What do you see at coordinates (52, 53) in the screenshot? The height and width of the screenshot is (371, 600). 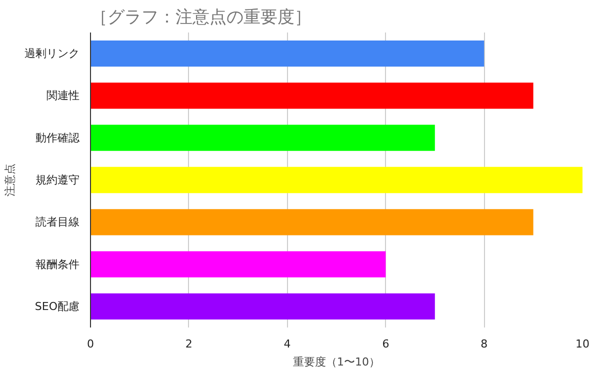 I see `y-tick-label: 過剰リンク` at bounding box center [52, 53].